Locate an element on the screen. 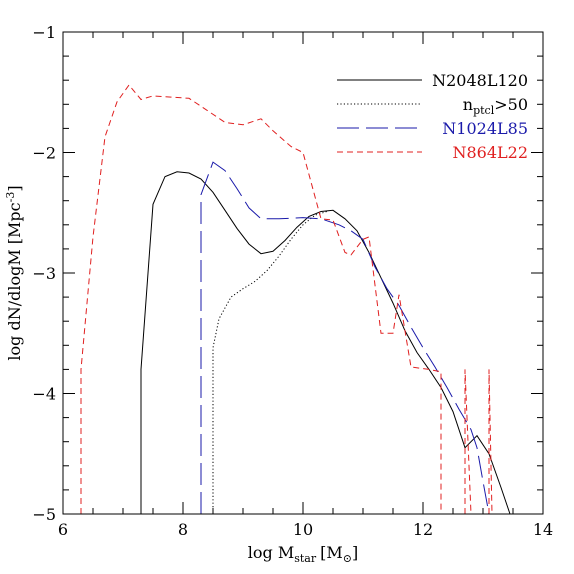  legend-label-main: N1024L85 is located at coordinates (485, 128).